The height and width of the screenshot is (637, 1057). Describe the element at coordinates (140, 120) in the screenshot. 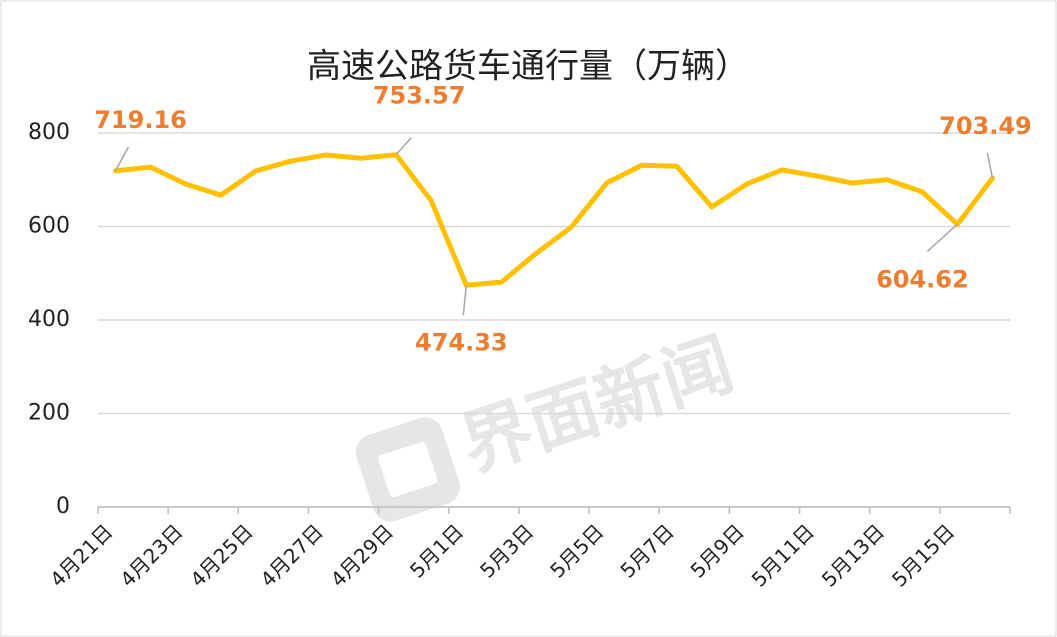

I see `data-label: 719.16` at that location.